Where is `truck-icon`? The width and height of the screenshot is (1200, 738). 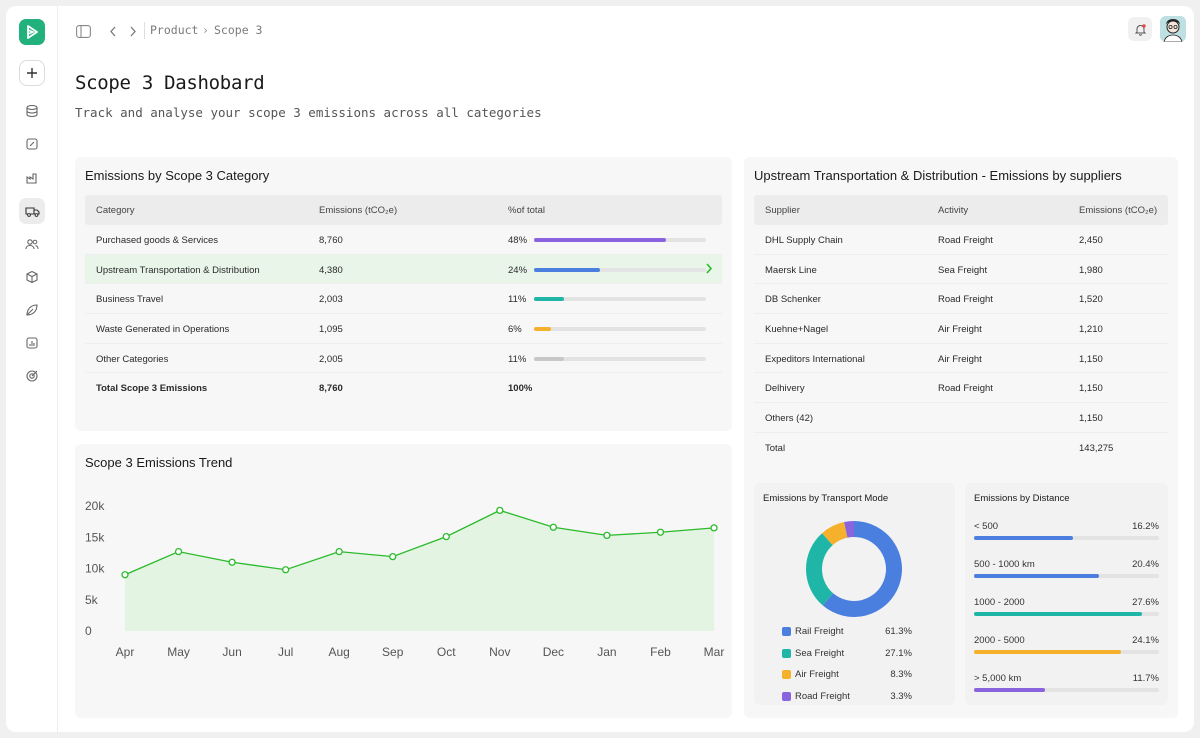 truck-icon is located at coordinates (32, 211).